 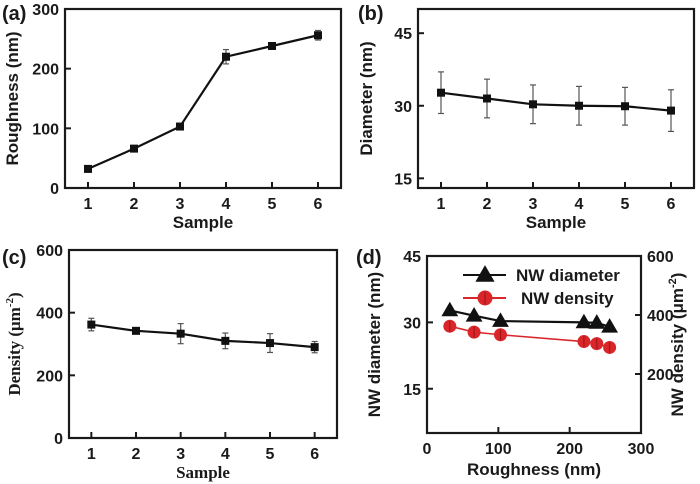 I want to click on y-right-axis-title-main: NW density (μm, so click(x=677, y=352).